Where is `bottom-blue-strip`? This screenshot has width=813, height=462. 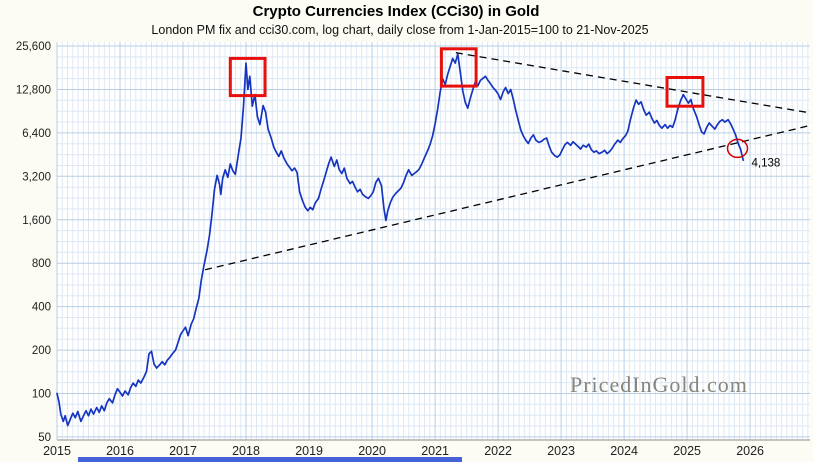
bottom-blue-strip is located at coordinates (270, 459).